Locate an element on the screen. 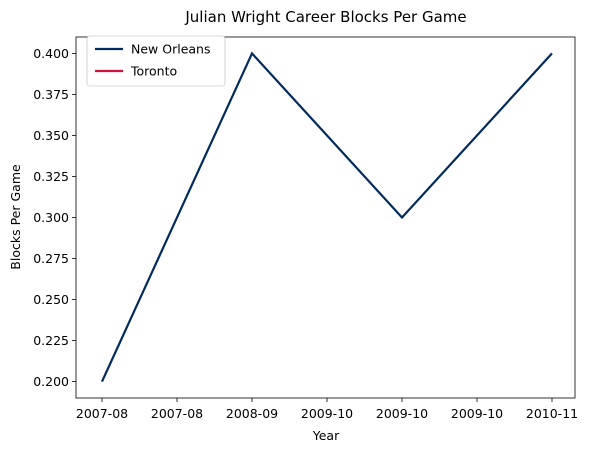  y-tick-label: 0.400 is located at coordinates (51, 53).